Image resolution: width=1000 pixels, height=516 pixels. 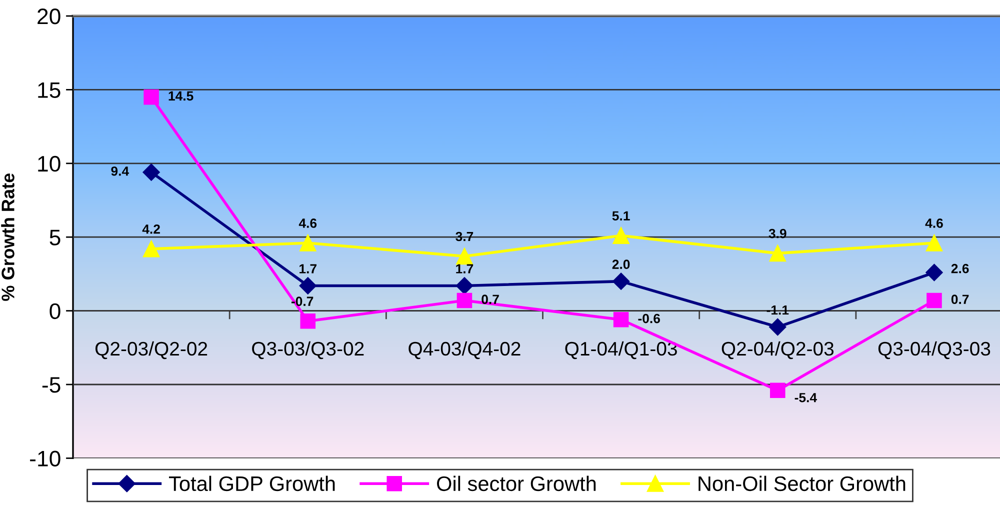 What do you see at coordinates (621, 216) in the screenshot?
I see `data-label: 5.1` at bounding box center [621, 216].